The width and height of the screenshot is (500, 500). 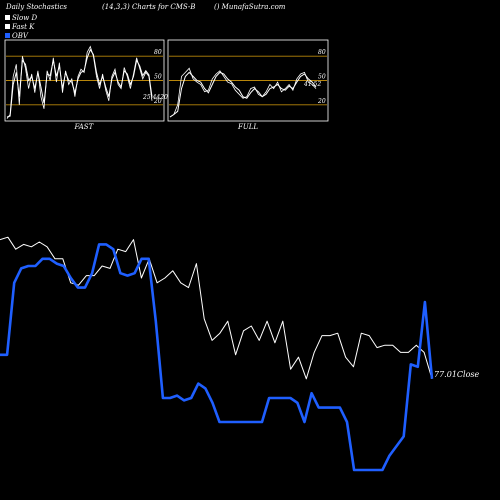 I want to click on legend-label-fast-k: Fast K, so click(x=23, y=27).